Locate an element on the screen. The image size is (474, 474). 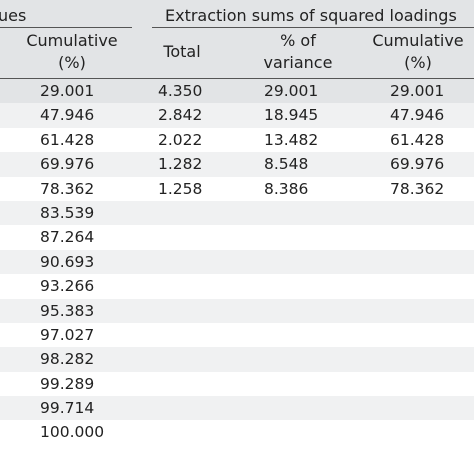
col-header-line: % of is located at coordinates (298, 40).